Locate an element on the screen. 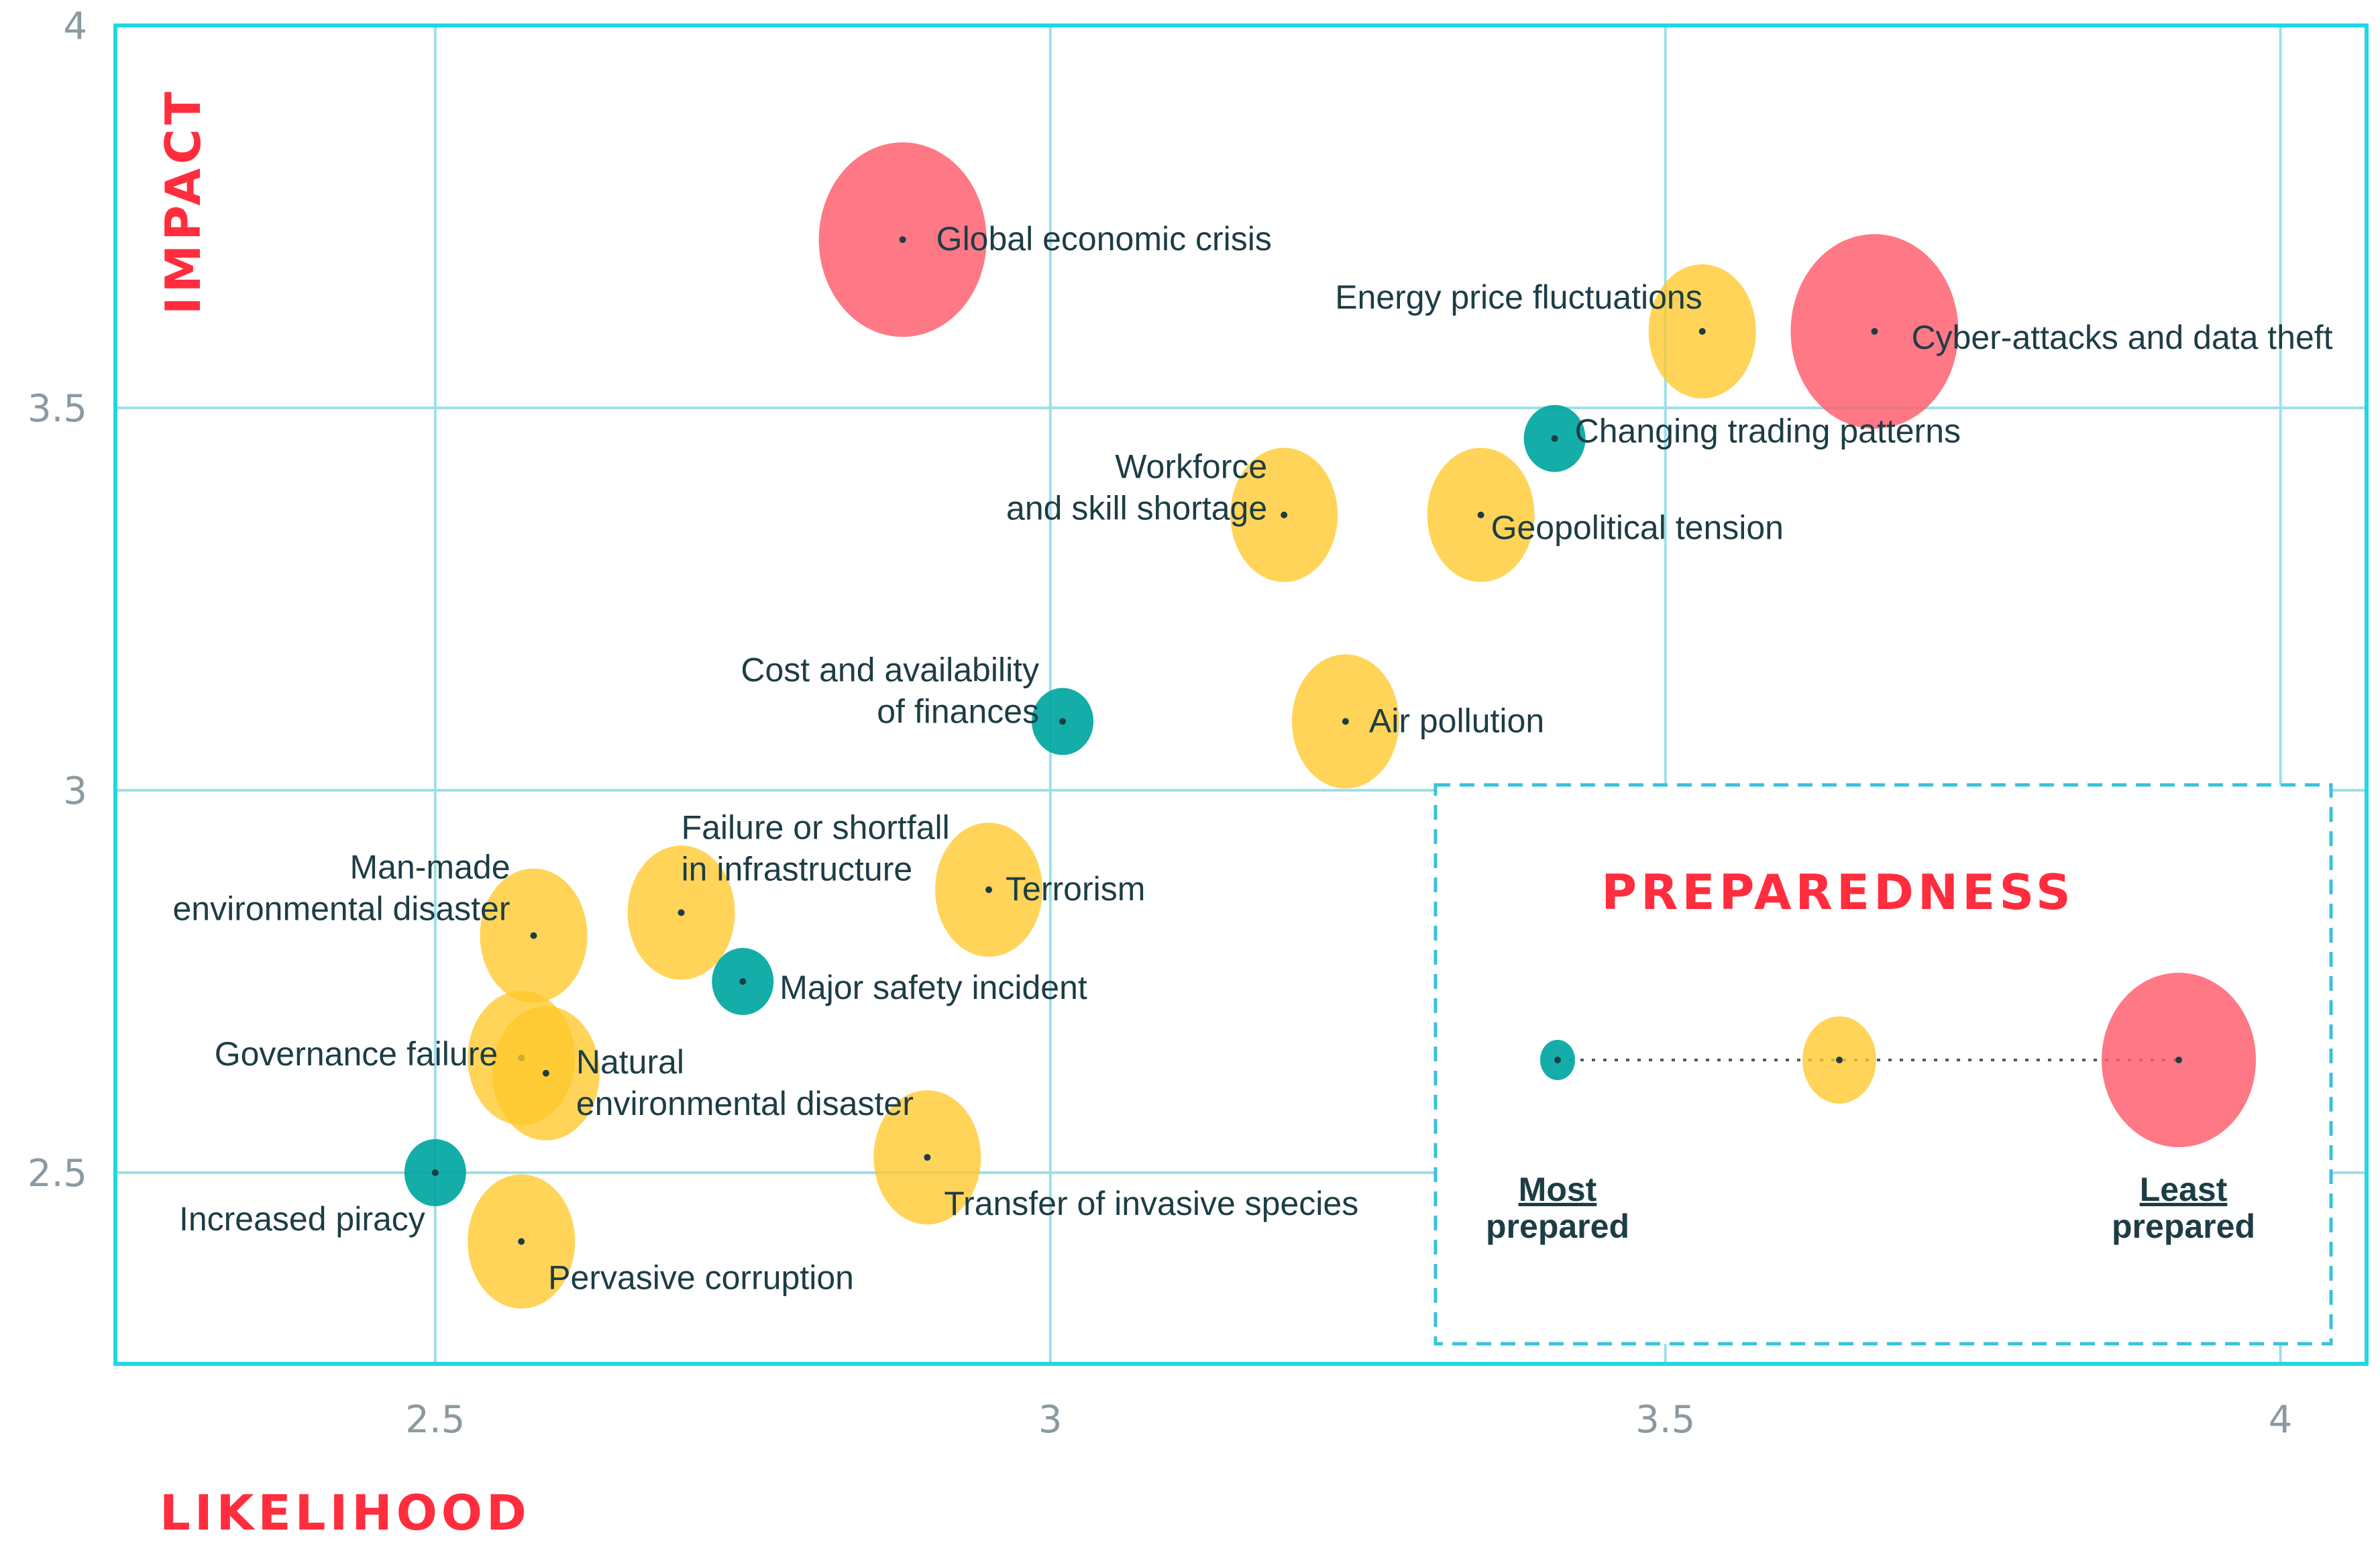 The image size is (2380, 1545). x-tick-label: 3.5 is located at coordinates (1665, 1420).